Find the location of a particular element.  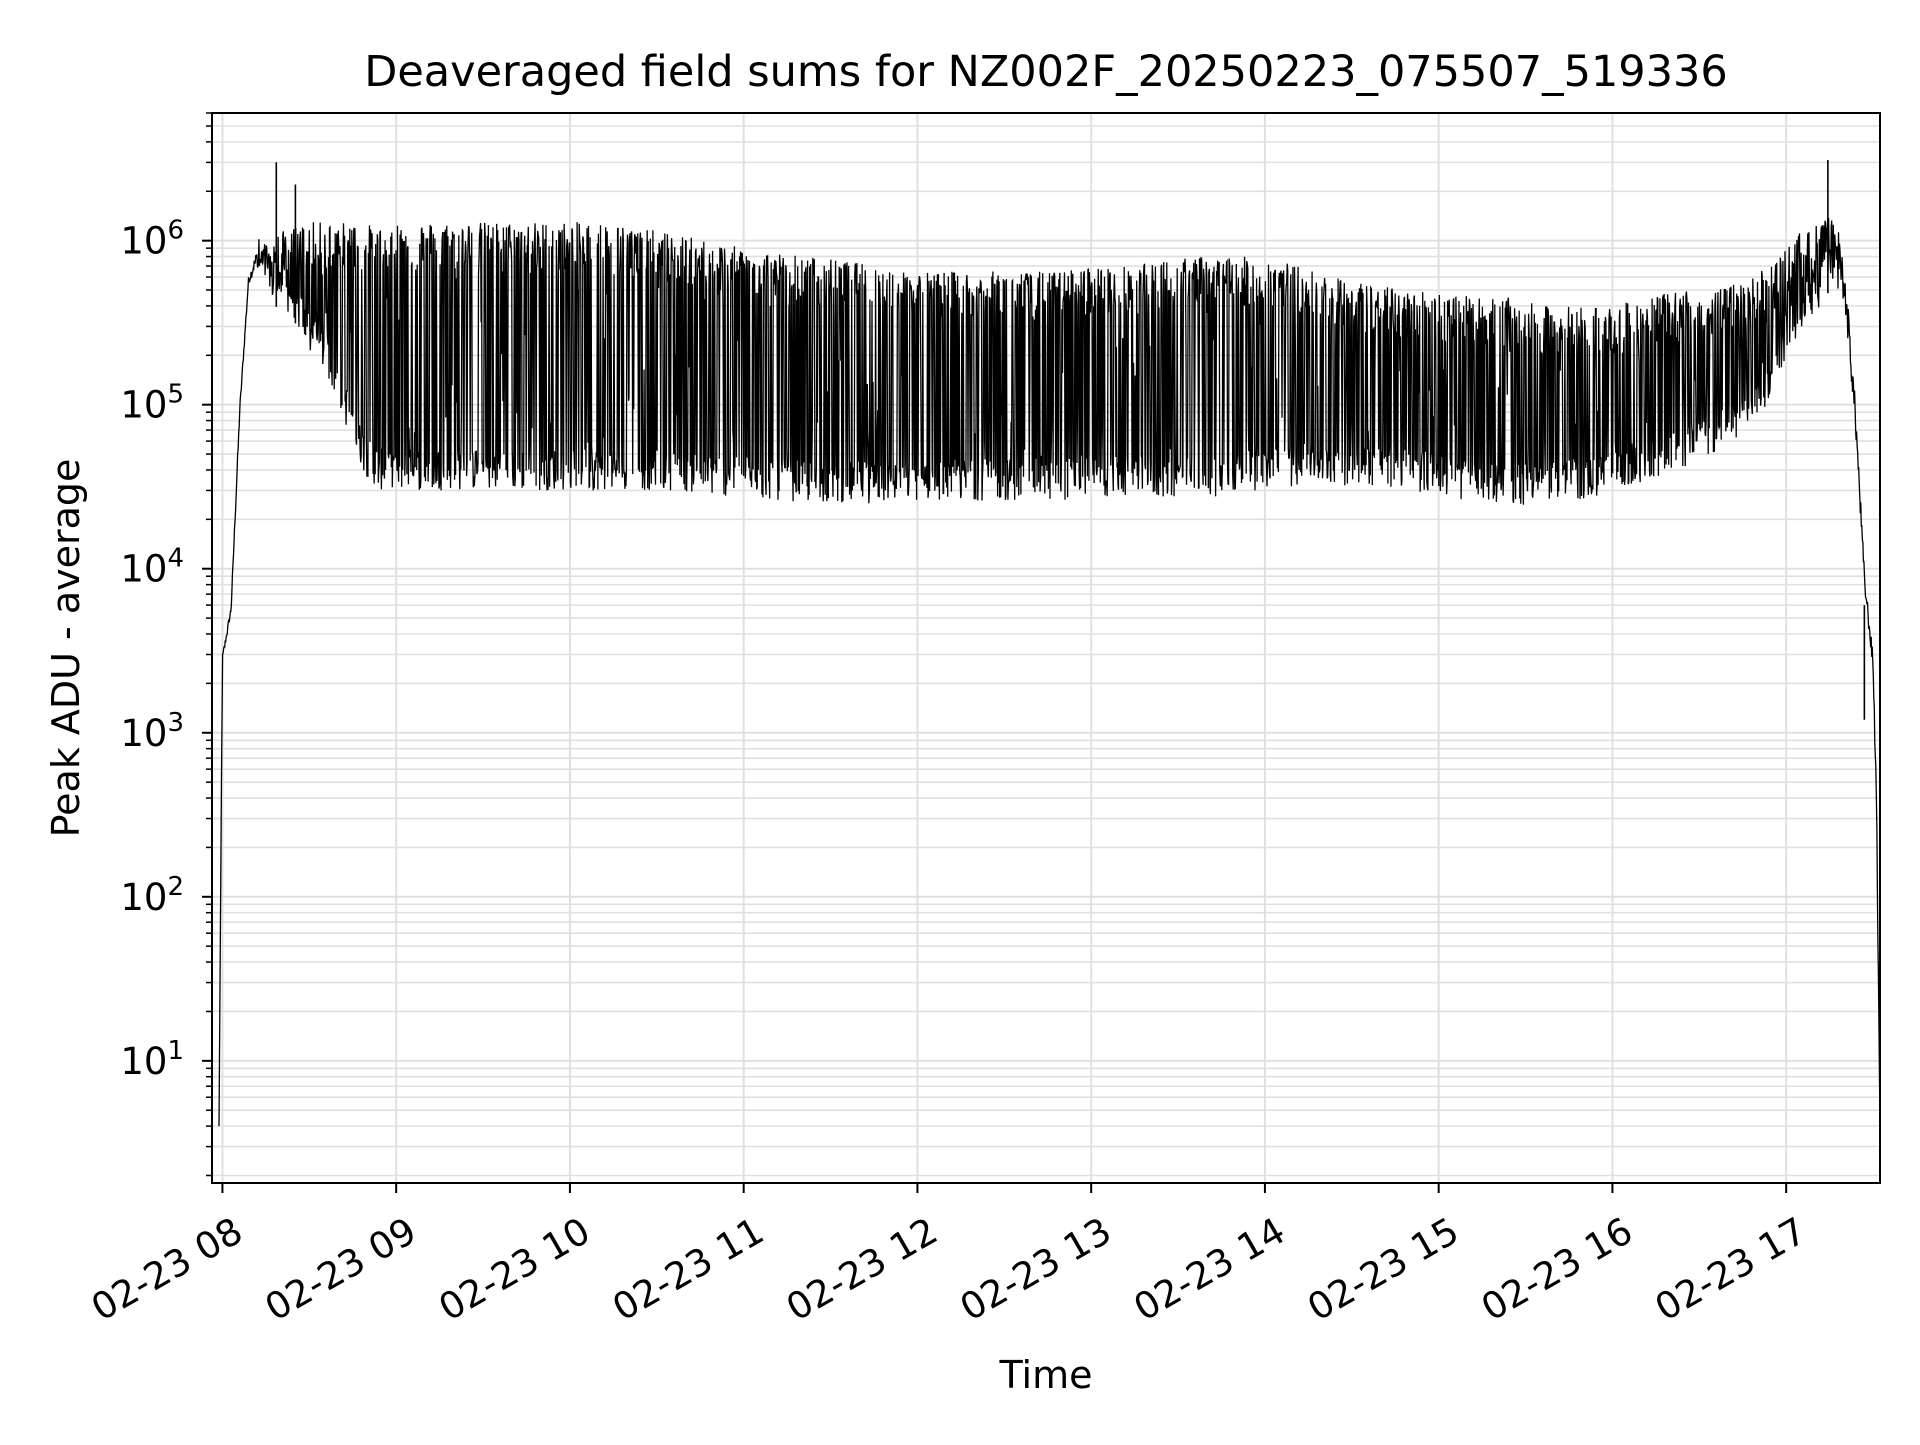

x-tick-label: 02-23 13 is located at coordinates (1036, 1269).